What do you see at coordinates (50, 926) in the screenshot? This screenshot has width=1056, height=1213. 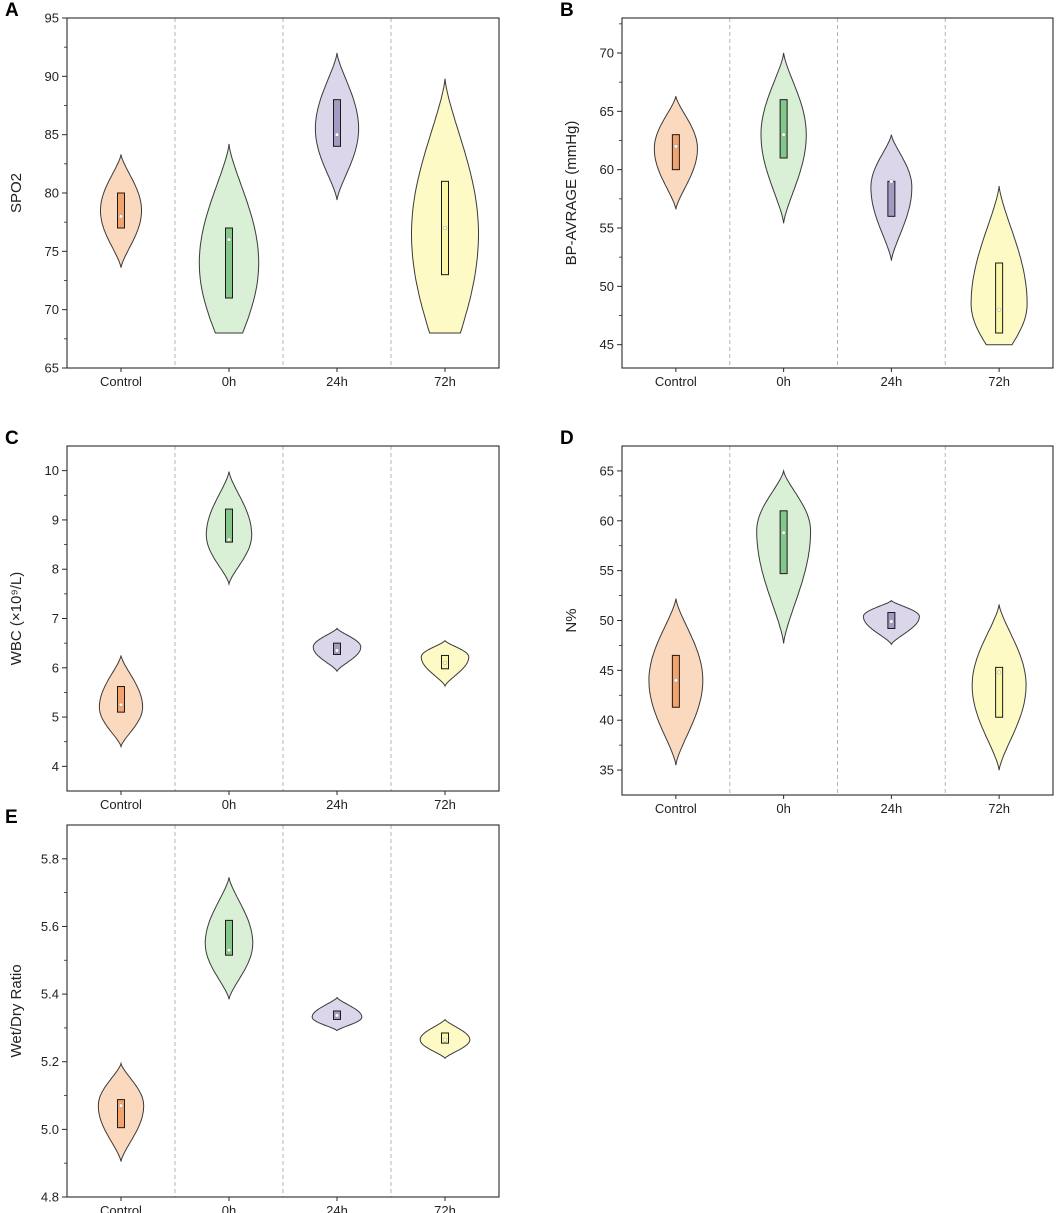 I see `y-tick-label: 5.6` at bounding box center [50, 926].